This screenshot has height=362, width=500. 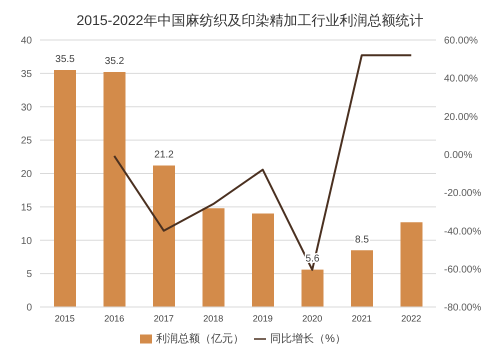 I want to click on legend-label: 同比增长（%）, so click(x=308, y=339).